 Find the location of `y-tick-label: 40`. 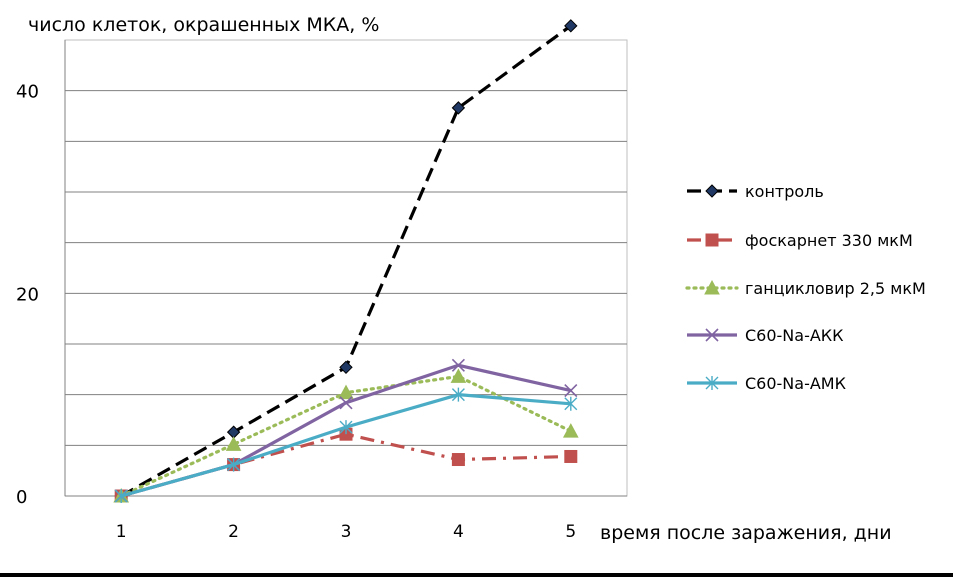

y-tick-label: 40 is located at coordinates (27, 92).